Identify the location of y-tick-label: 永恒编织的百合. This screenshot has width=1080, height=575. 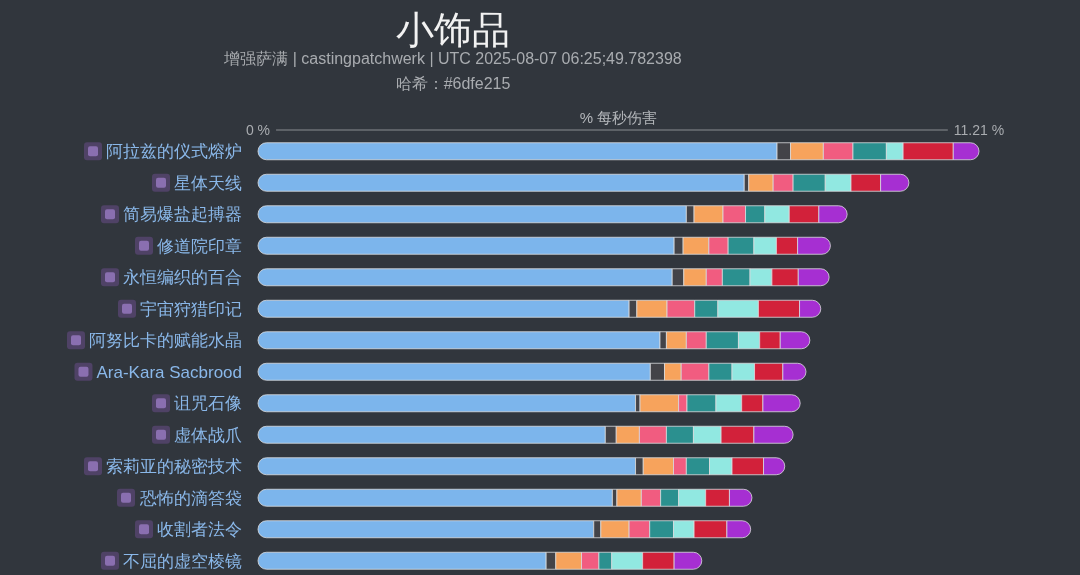
(182, 278).